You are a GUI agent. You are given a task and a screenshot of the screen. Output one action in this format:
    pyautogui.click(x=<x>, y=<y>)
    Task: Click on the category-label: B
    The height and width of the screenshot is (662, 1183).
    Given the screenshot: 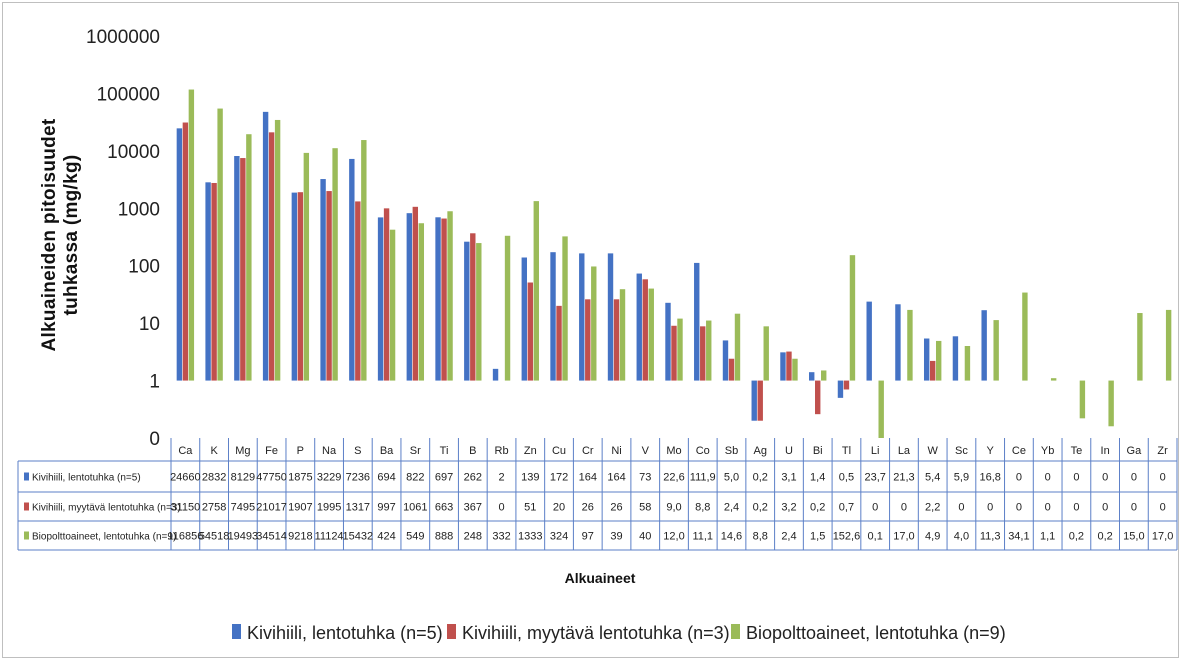 What is the action you would take?
    pyautogui.click(x=472, y=451)
    